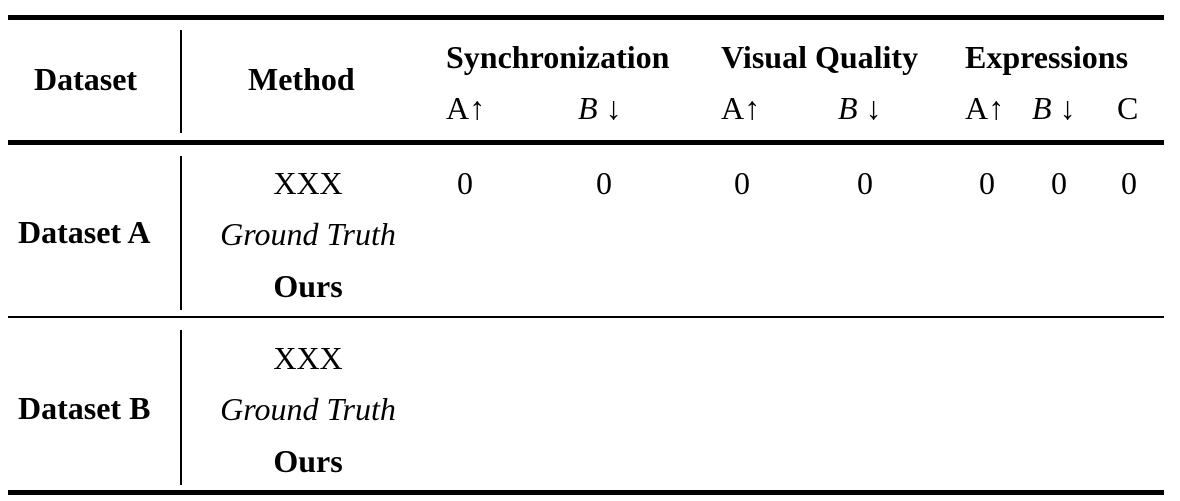 Image resolution: width=1180 pixels, height=501 pixels. I want to click on sync-a-up: A↑, so click(466, 108).